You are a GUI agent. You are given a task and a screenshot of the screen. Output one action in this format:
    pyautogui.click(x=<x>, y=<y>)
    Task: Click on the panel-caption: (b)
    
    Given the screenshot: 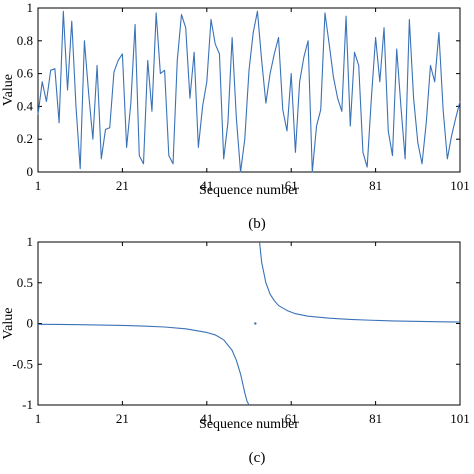 What is the action you would take?
    pyautogui.click(x=257, y=224)
    